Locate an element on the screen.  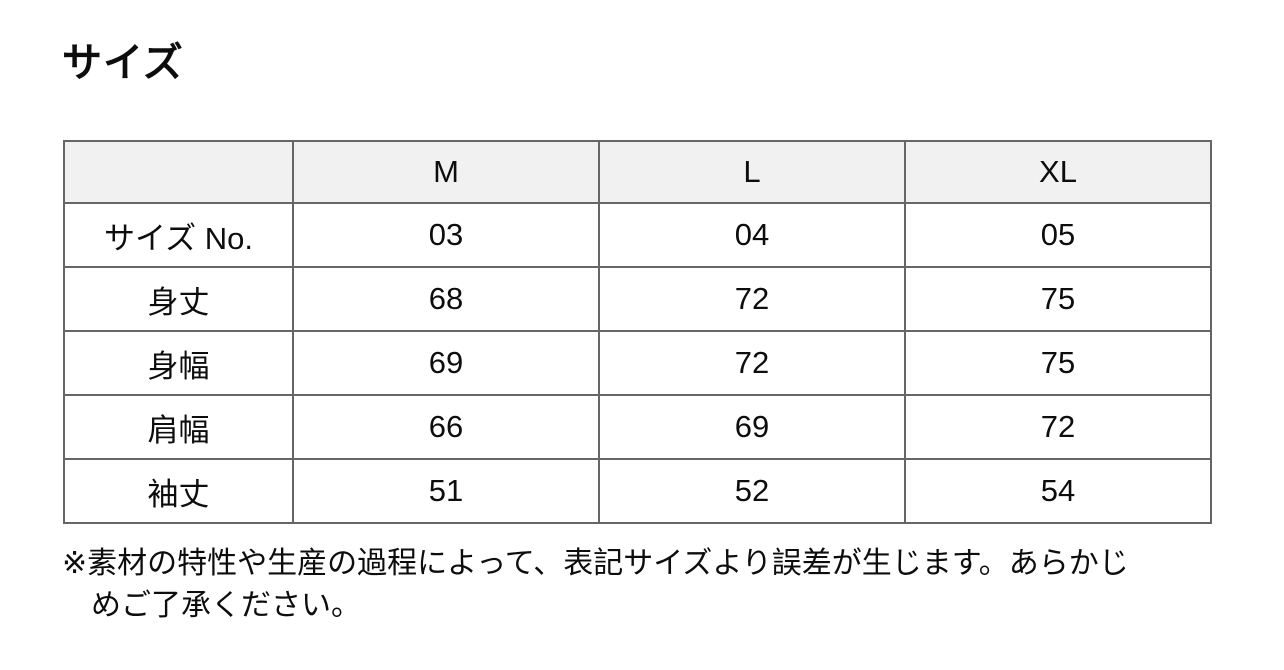
header-cell-size-xl: XL is located at coordinates (1058, 172).